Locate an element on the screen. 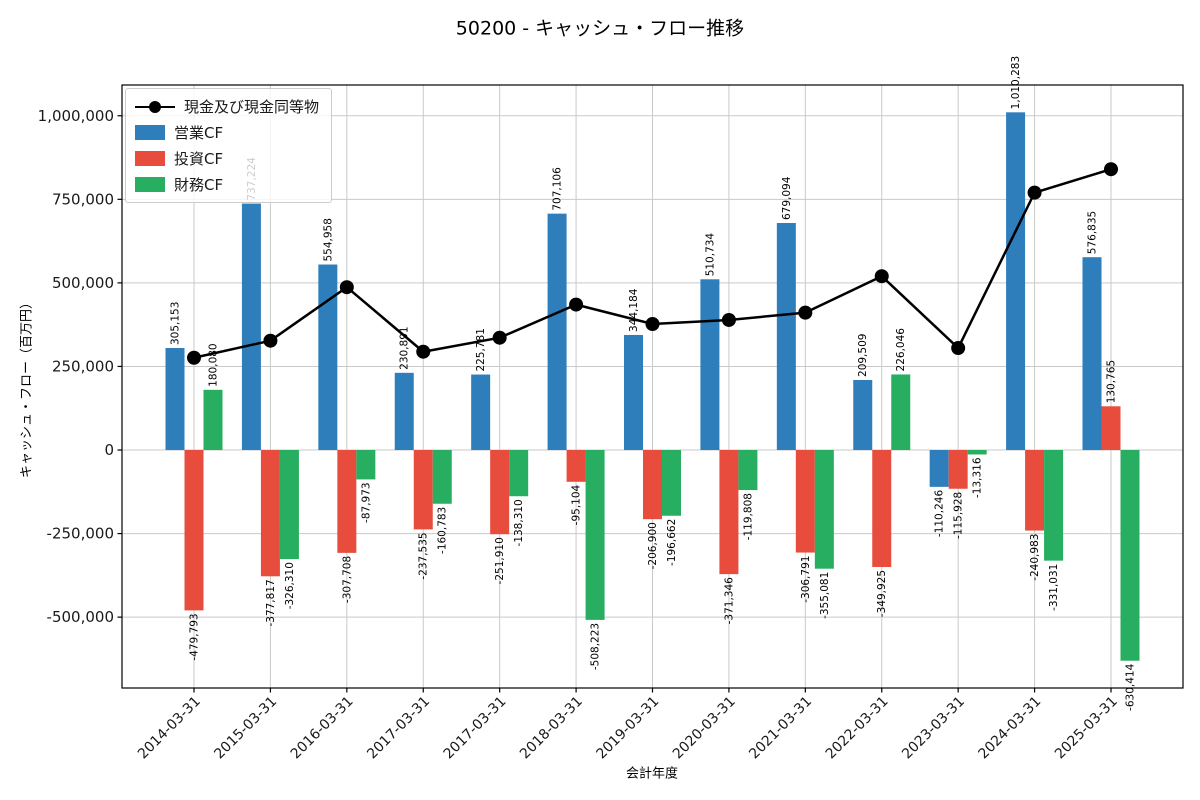 Image resolution: width=1200 pixels, height=800 pixels. bar-value-label: -479,793 is located at coordinates (195, 636).